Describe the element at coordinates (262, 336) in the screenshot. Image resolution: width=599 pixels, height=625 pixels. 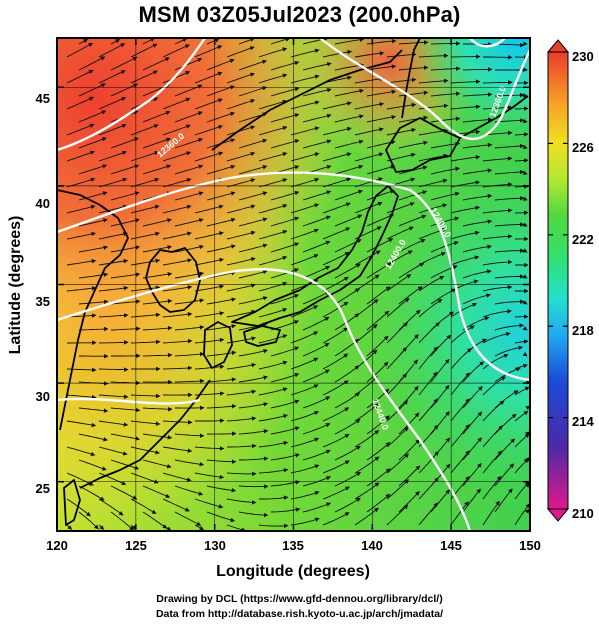
I see `coast-shikoku` at that location.